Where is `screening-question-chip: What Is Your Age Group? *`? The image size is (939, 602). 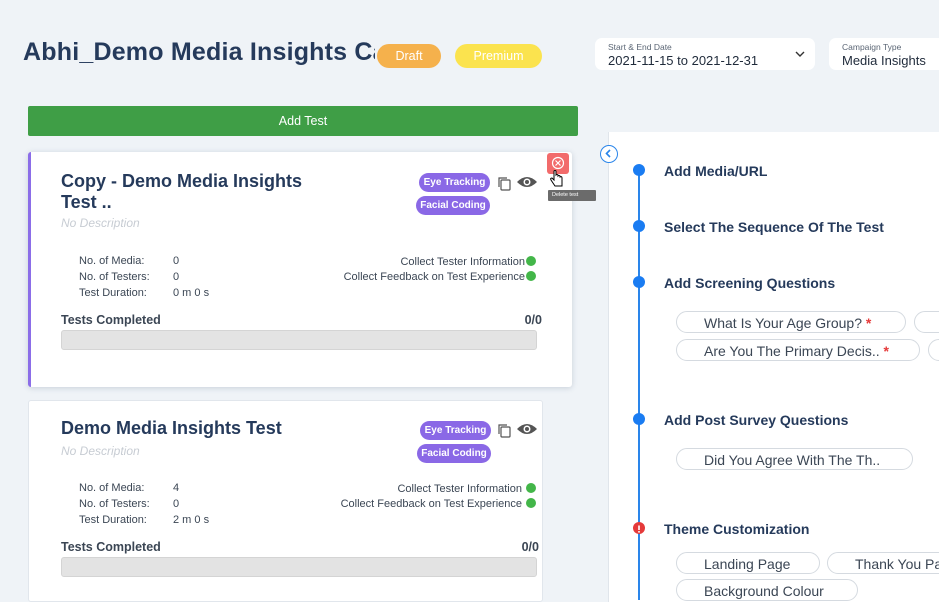
screening-question-chip: What Is Your Age Group? * is located at coordinates (791, 322).